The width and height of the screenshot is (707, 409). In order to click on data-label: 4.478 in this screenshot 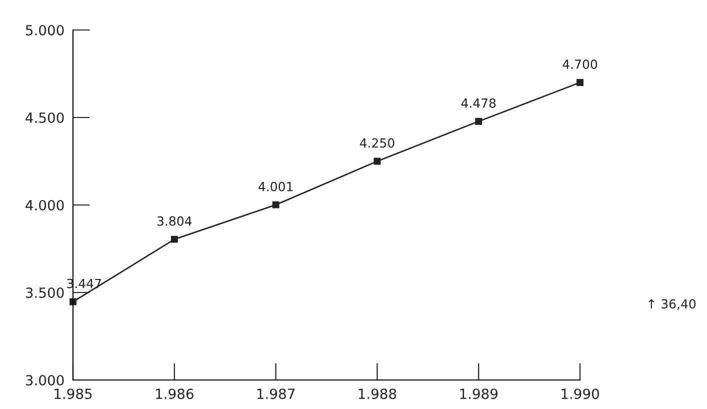, I will do `click(478, 103)`.